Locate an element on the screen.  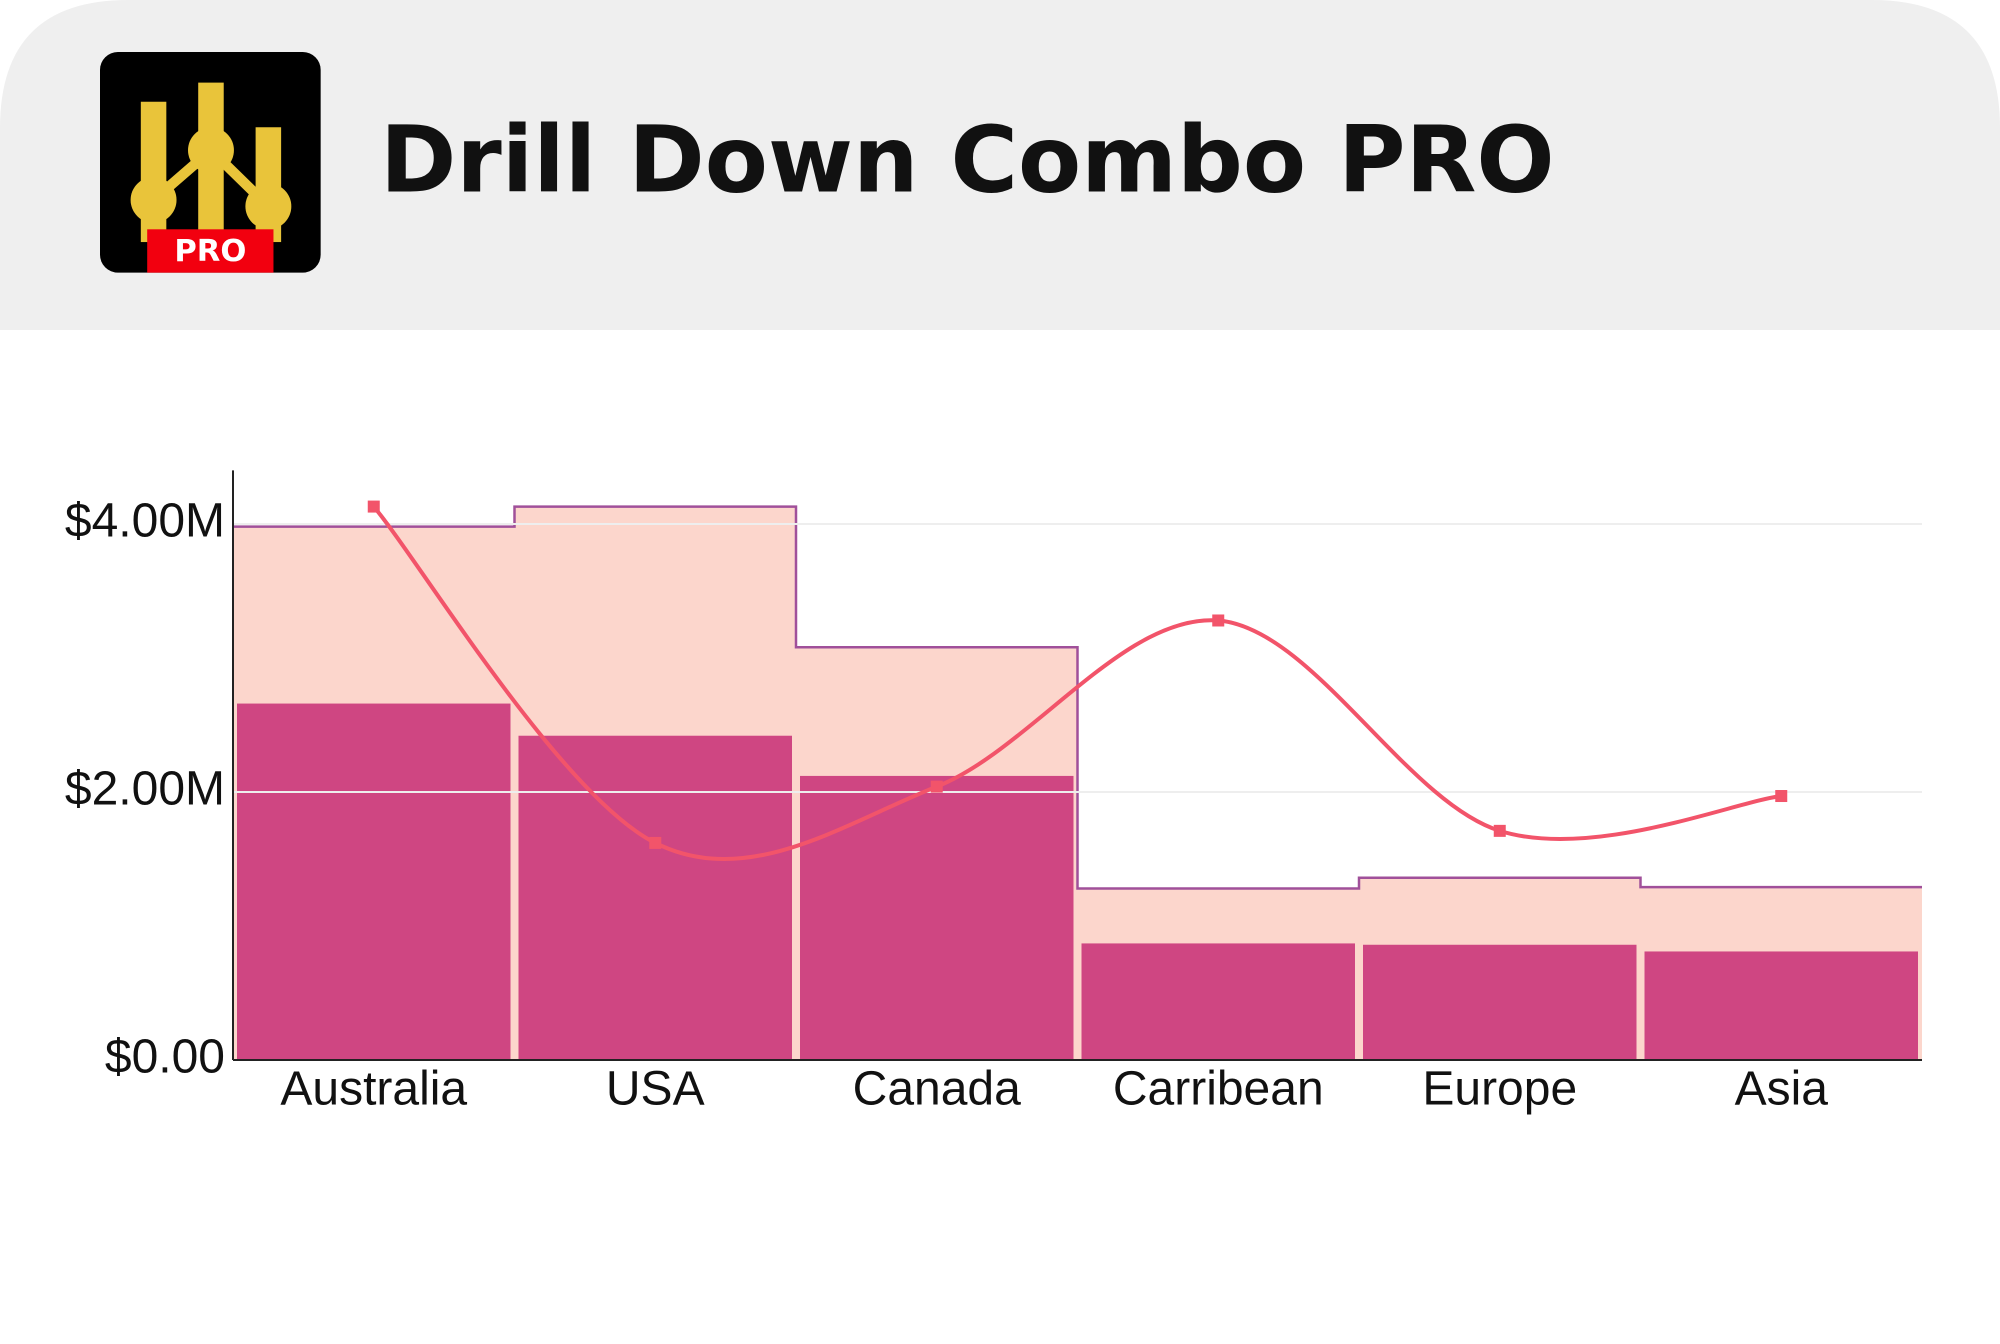
y-tick-label: $0.00 is located at coordinates (165, 1057).